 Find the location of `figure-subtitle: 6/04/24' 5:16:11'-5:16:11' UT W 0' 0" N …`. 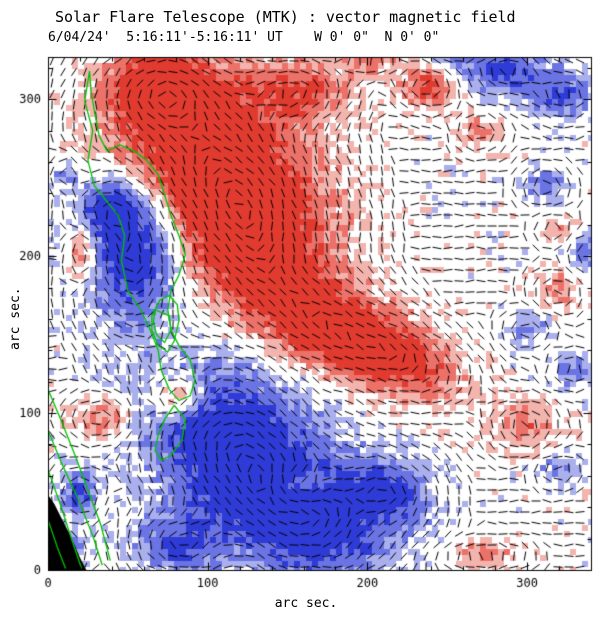

figure-subtitle: 6/04/24' 5:16:11'-5:16:11' UT W 0' 0" N … is located at coordinates (244, 37).